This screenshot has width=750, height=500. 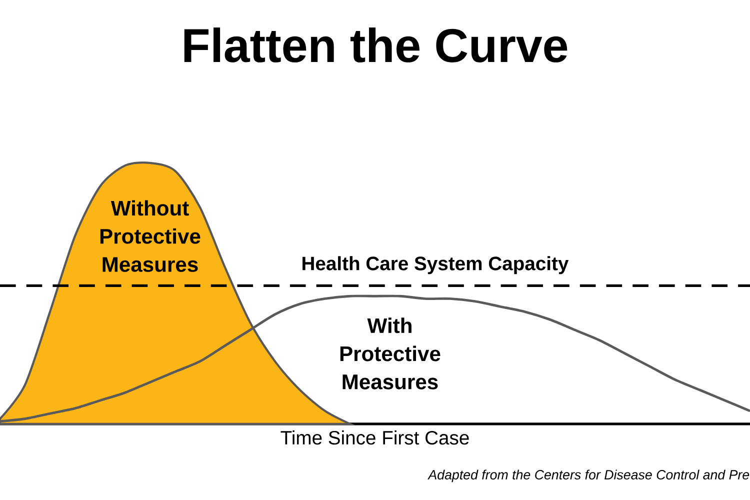 What do you see at coordinates (374, 437) in the screenshot?
I see `x-axis-title: Time Since First Case` at bounding box center [374, 437].